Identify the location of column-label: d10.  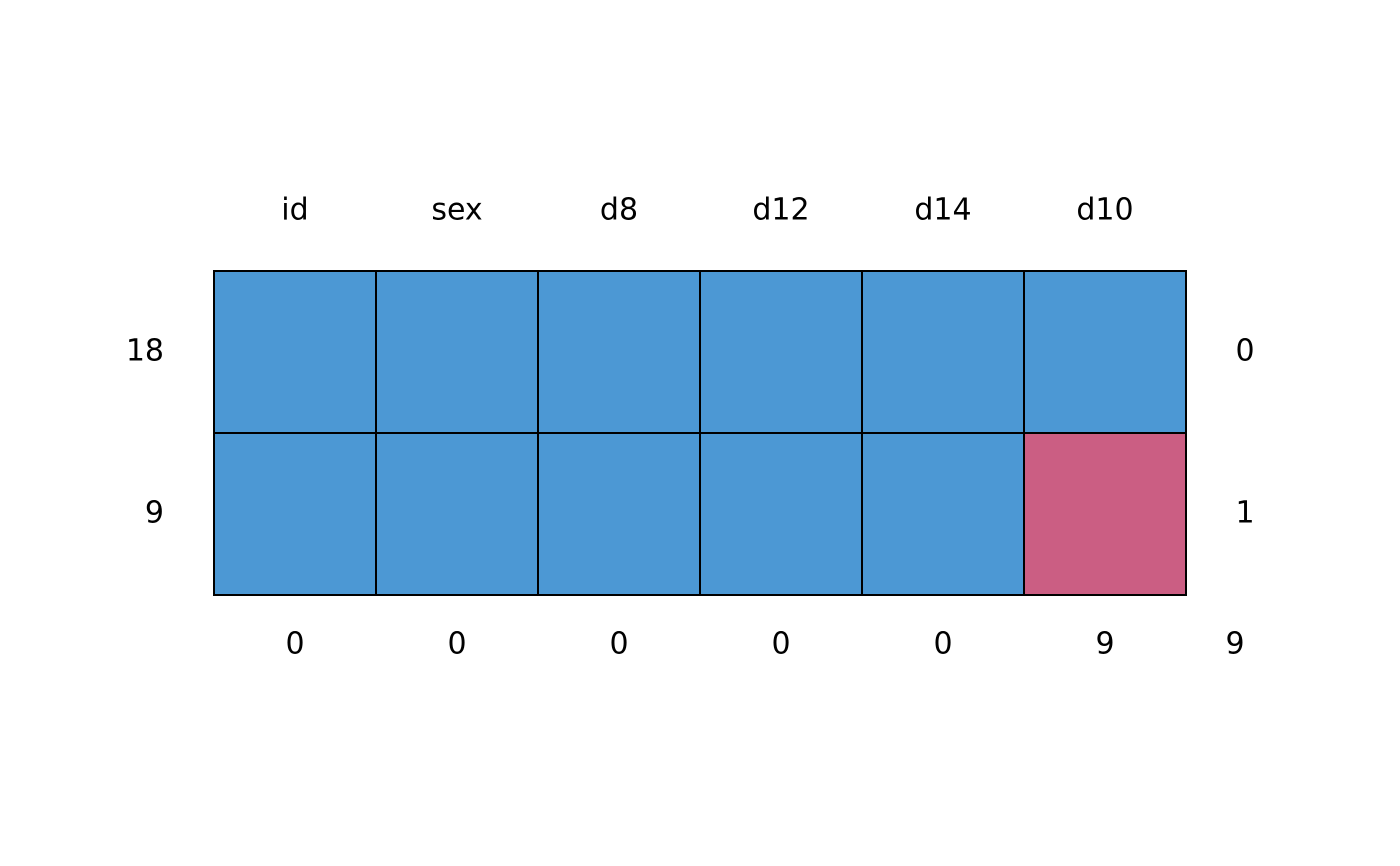
(1104, 210).